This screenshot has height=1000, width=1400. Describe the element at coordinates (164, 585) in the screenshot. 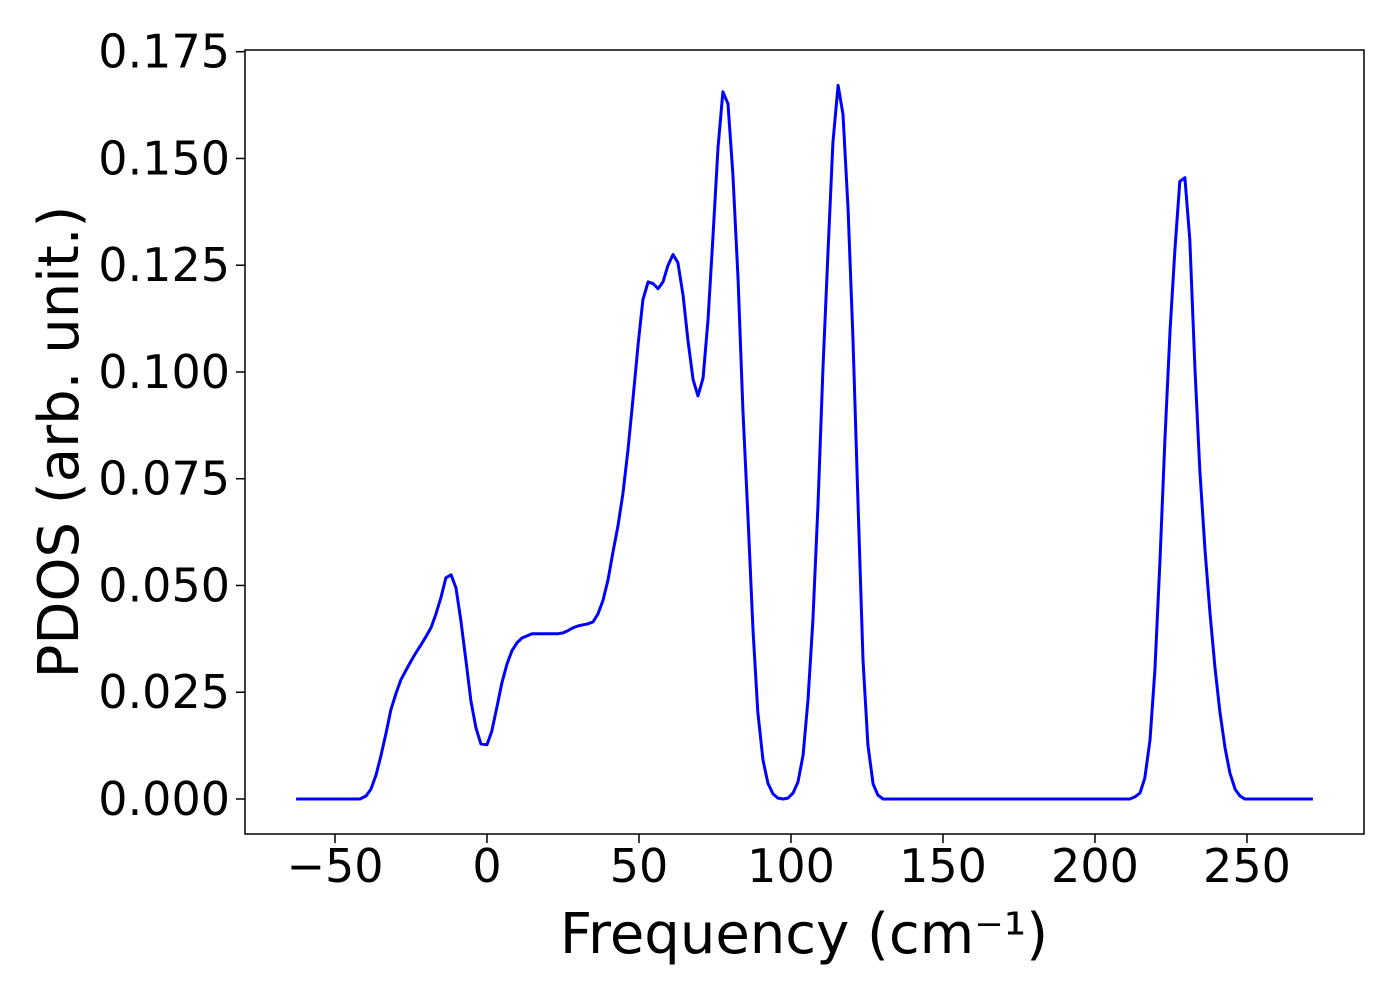

I see `y-tick-label: 0.050` at that location.